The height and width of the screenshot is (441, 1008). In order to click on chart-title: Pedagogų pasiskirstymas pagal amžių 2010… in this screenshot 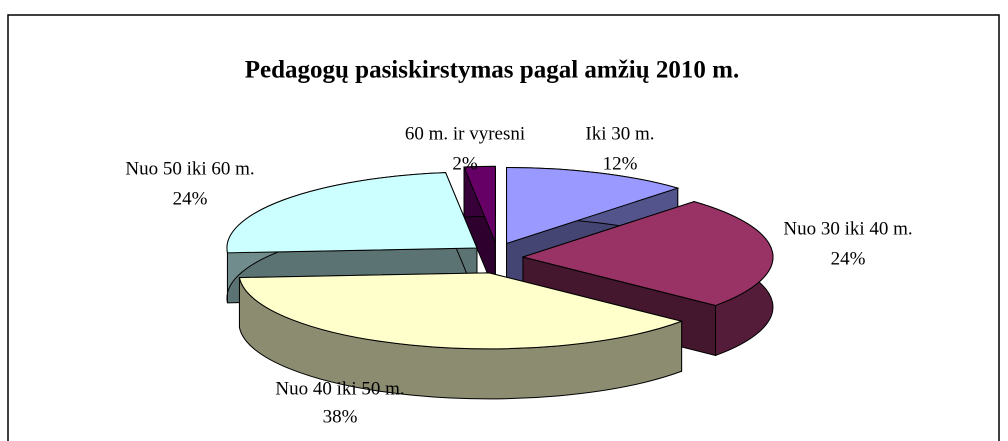, I will do `click(492, 70)`.